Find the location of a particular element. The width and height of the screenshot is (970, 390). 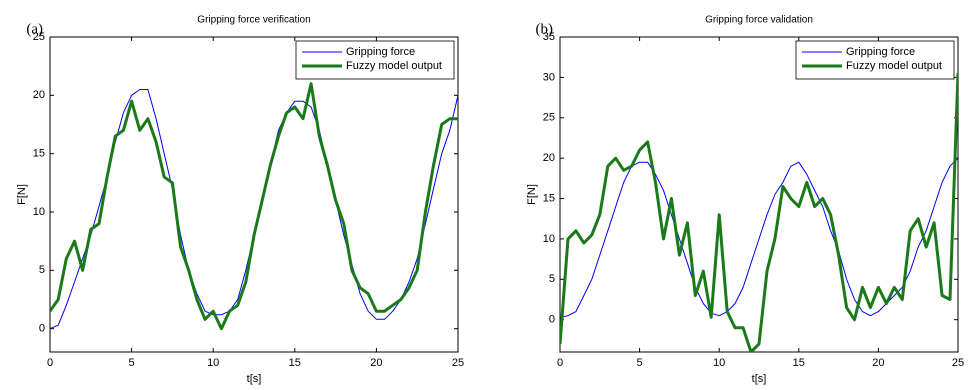

panel-label: (a) is located at coordinates (34, 29).